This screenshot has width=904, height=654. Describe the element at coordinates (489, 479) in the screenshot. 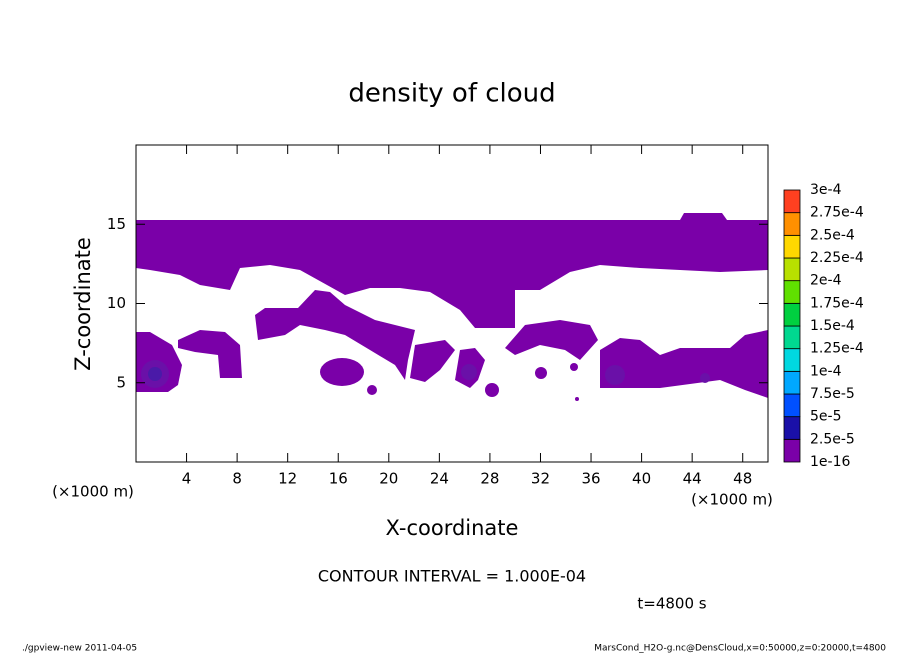

I see `x-tick-label: 28` at that location.